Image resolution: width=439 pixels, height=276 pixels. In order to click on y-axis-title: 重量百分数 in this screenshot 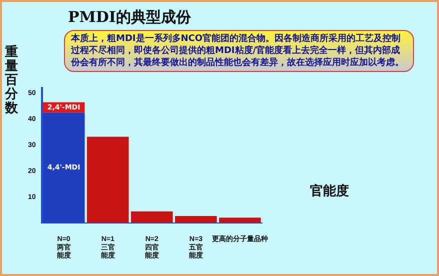, I will do `click(12, 80)`.